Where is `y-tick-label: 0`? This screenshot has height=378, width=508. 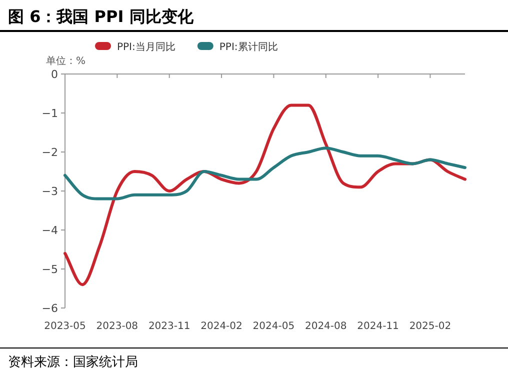
y-tick-label: 0 is located at coordinates (54, 74).